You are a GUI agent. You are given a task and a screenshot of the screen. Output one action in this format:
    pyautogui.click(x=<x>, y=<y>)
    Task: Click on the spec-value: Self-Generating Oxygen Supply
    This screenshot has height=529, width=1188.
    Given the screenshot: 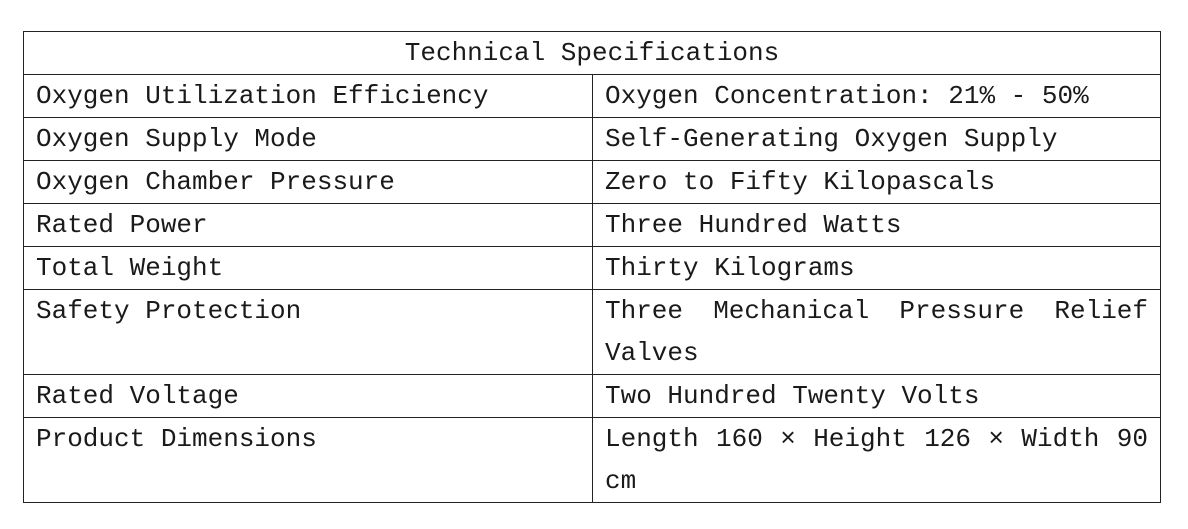 What is the action you would take?
    pyautogui.click(x=876, y=139)
    